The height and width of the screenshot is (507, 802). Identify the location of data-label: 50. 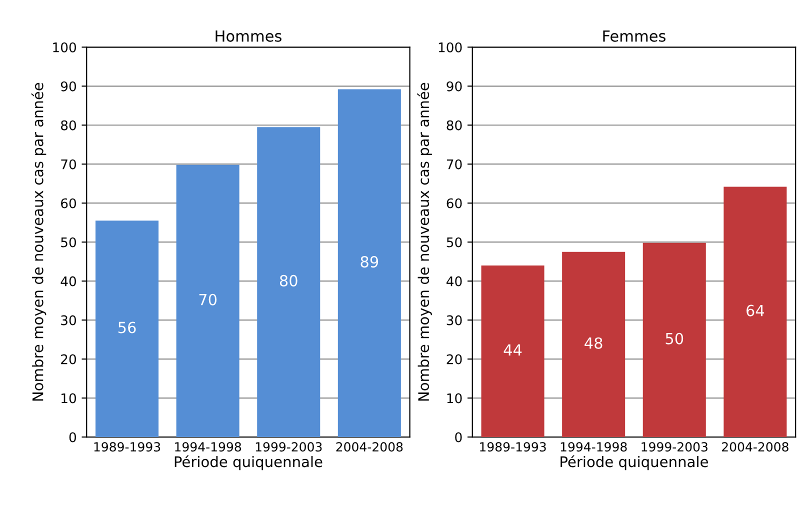
(675, 338).